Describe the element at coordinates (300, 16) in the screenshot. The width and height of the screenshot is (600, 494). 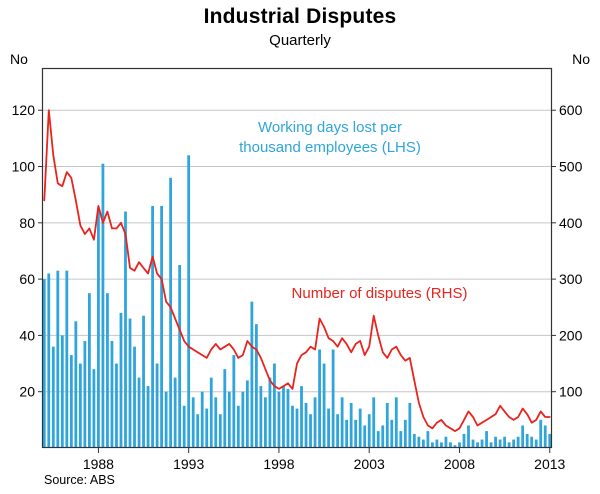
I see `chart-title: Industrial Disputes` at that location.